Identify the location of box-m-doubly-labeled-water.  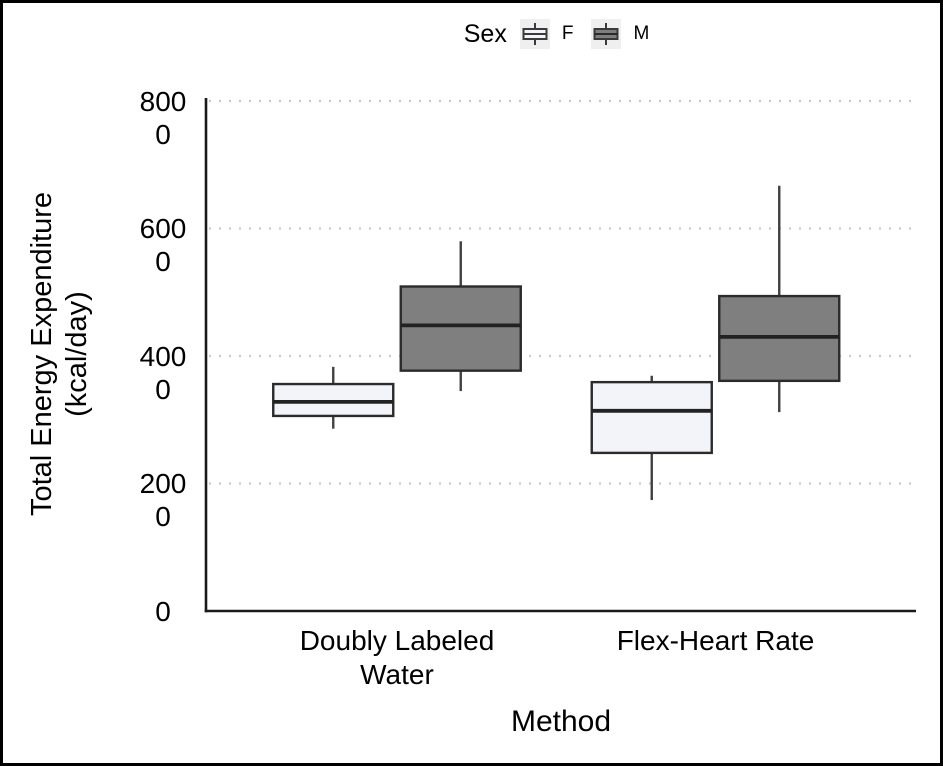
(460, 328).